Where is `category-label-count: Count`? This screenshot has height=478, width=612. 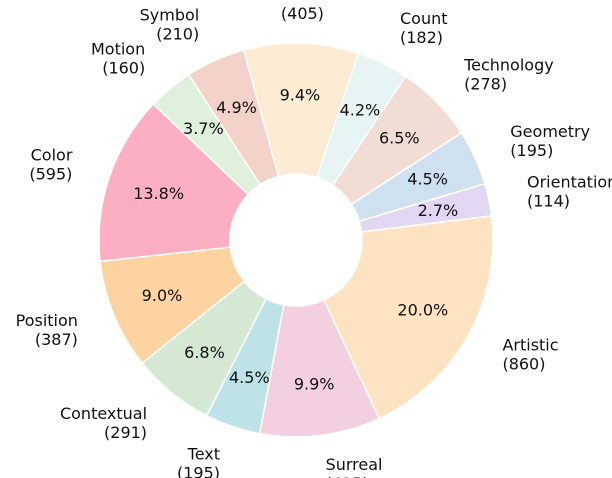 category-label-count: Count is located at coordinates (424, 18).